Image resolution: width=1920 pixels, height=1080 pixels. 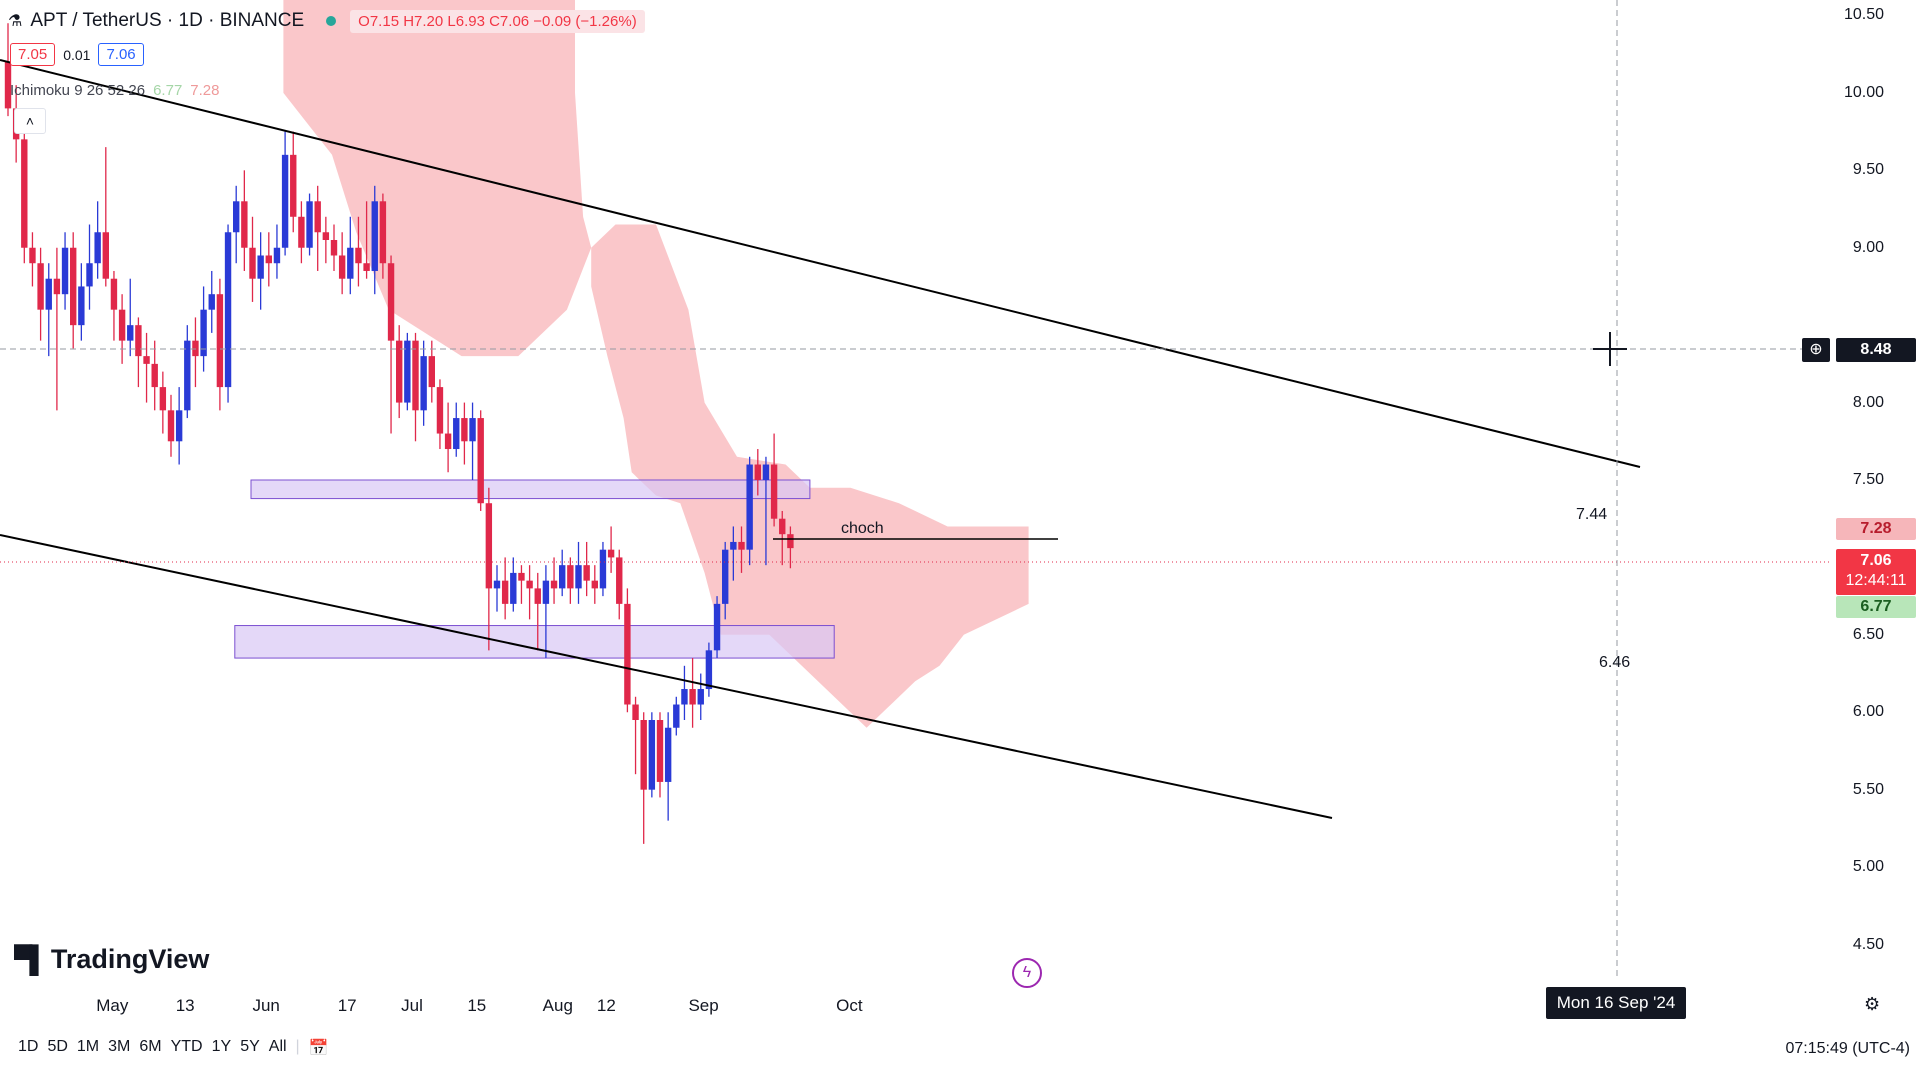 I want to click on price-tick-9.00: 9.00, so click(x=1868, y=247).